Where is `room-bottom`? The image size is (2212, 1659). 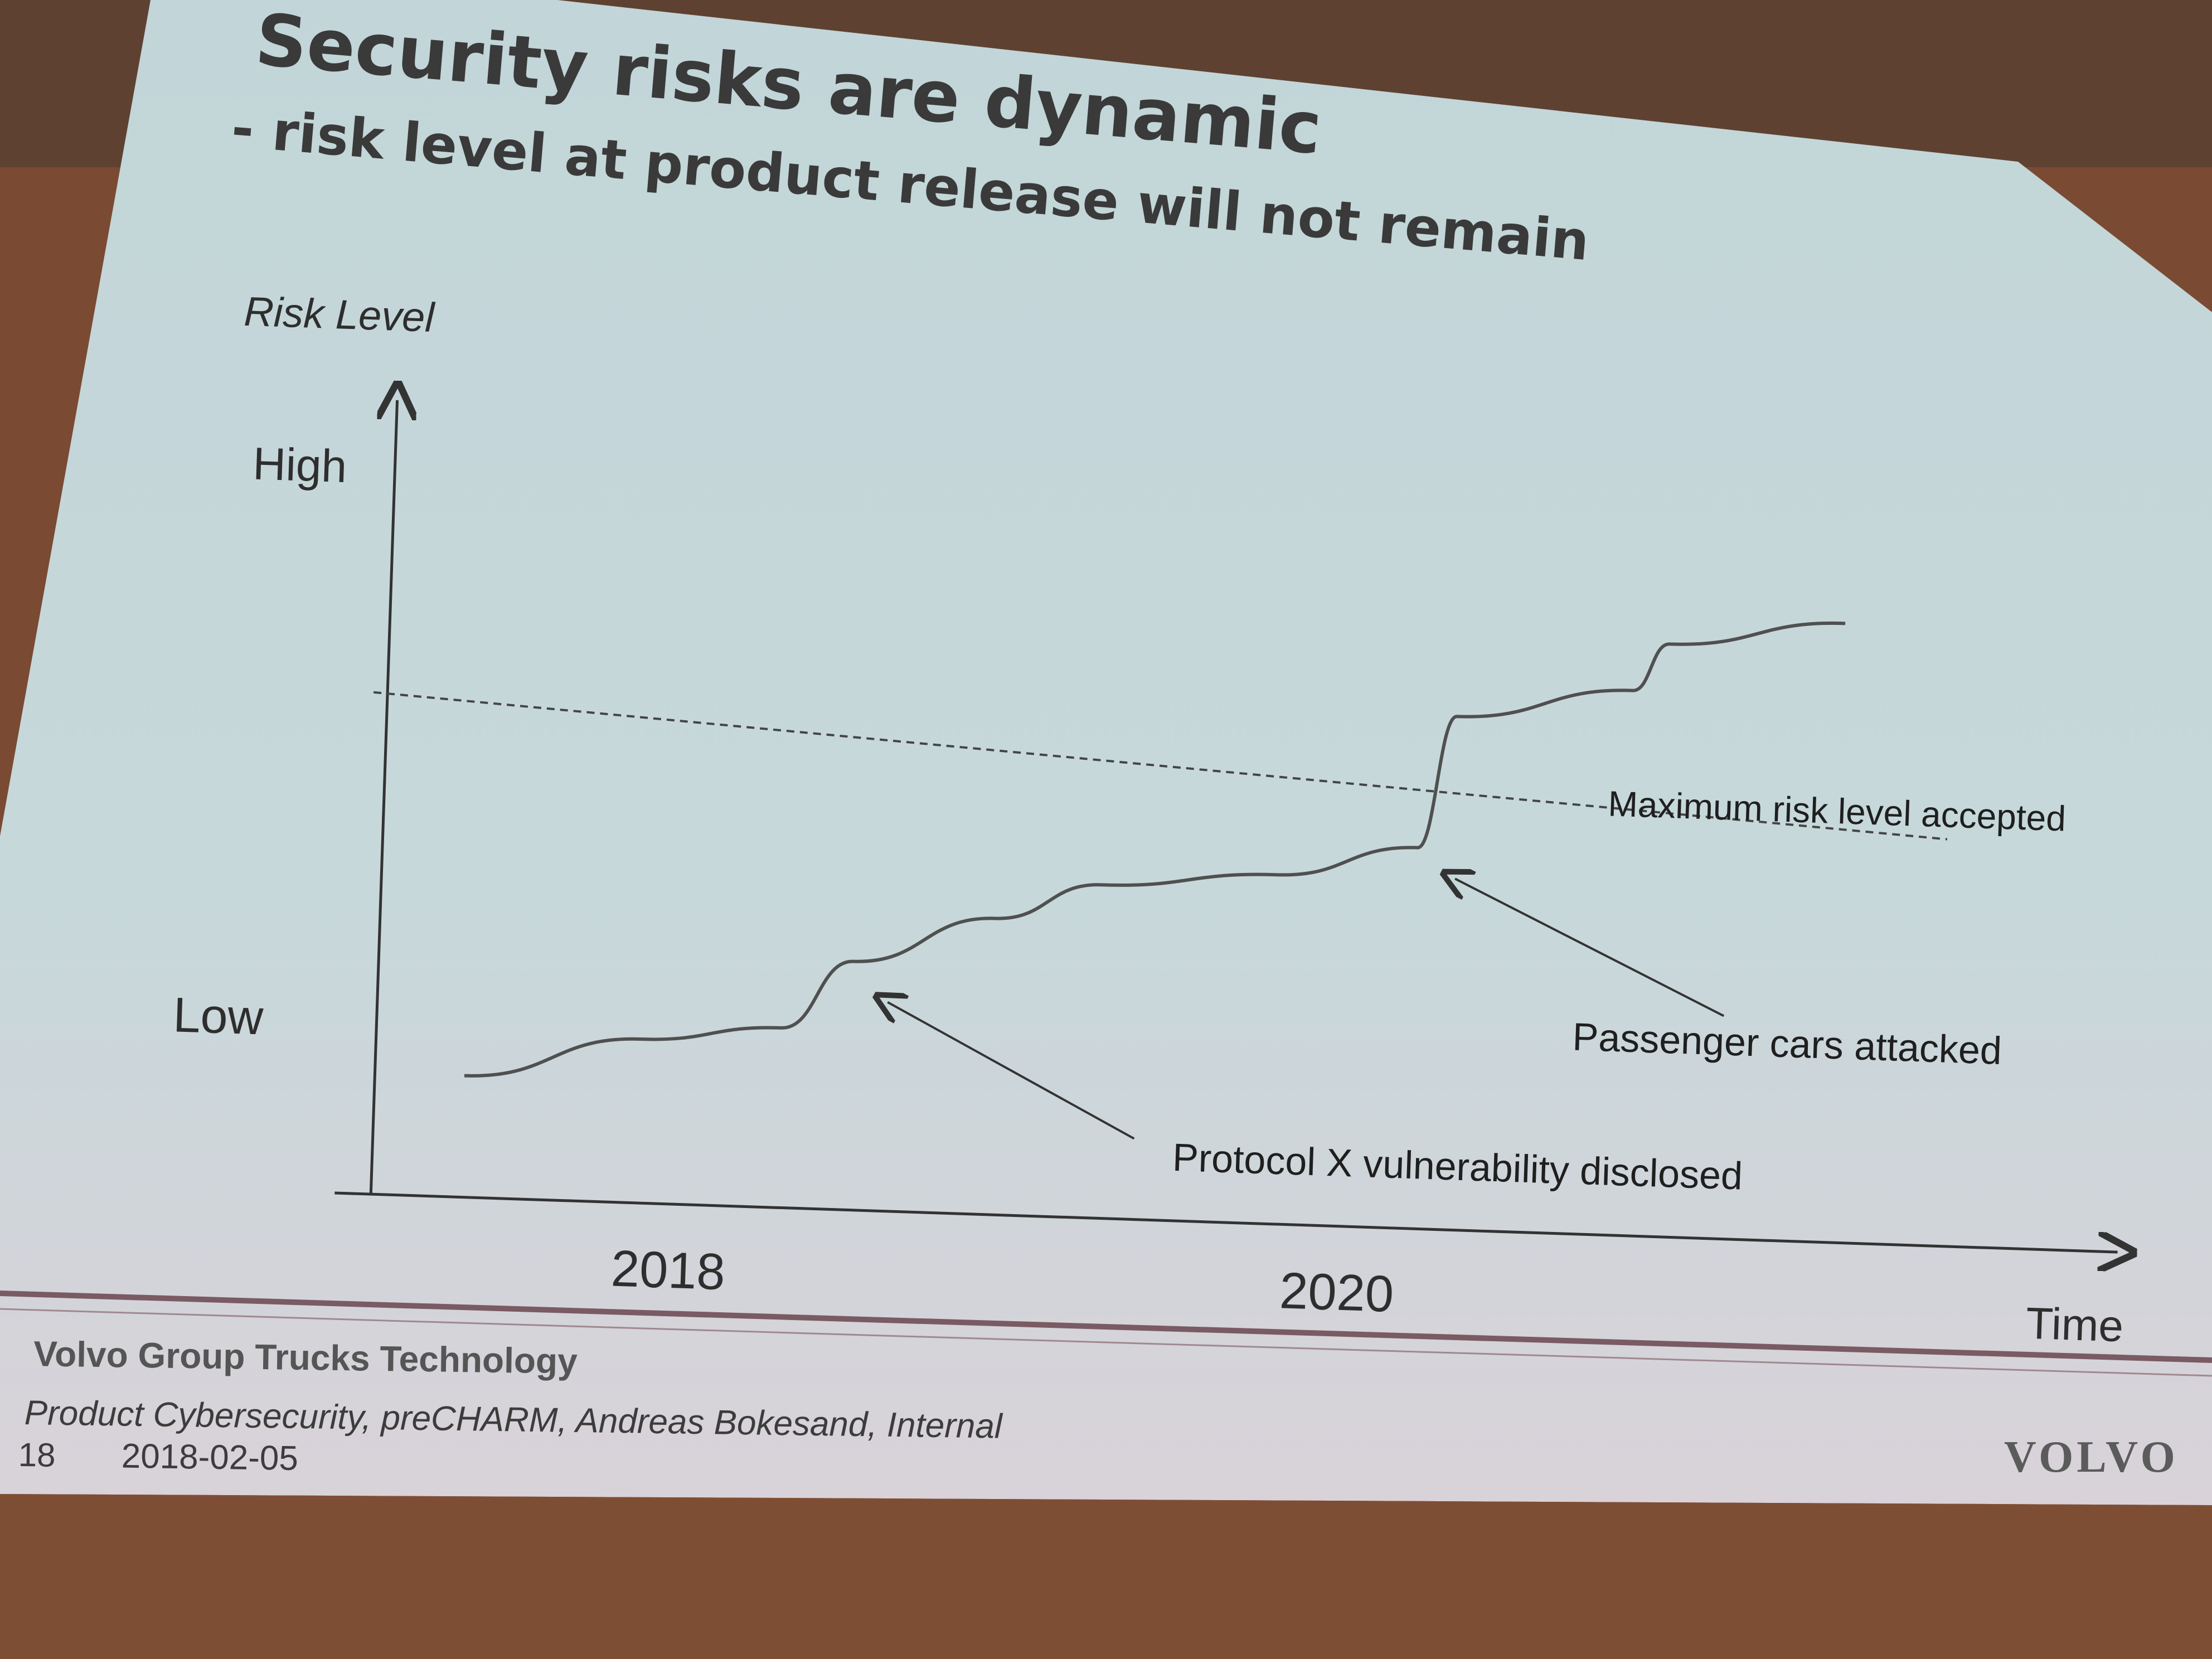 room-bottom is located at coordinates (1106, 1576).